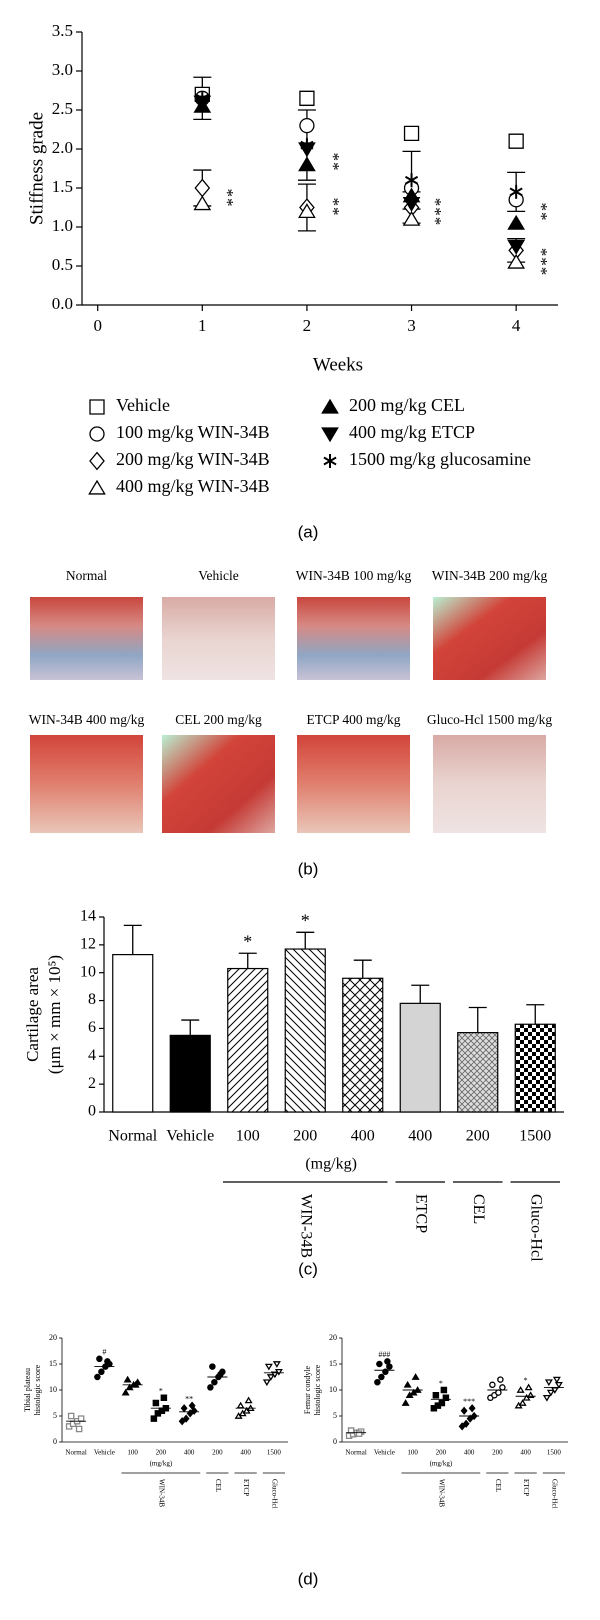 This screenshot has width=600, height=1620. I want to click on y-tick-label: 14, so click(88, 916).